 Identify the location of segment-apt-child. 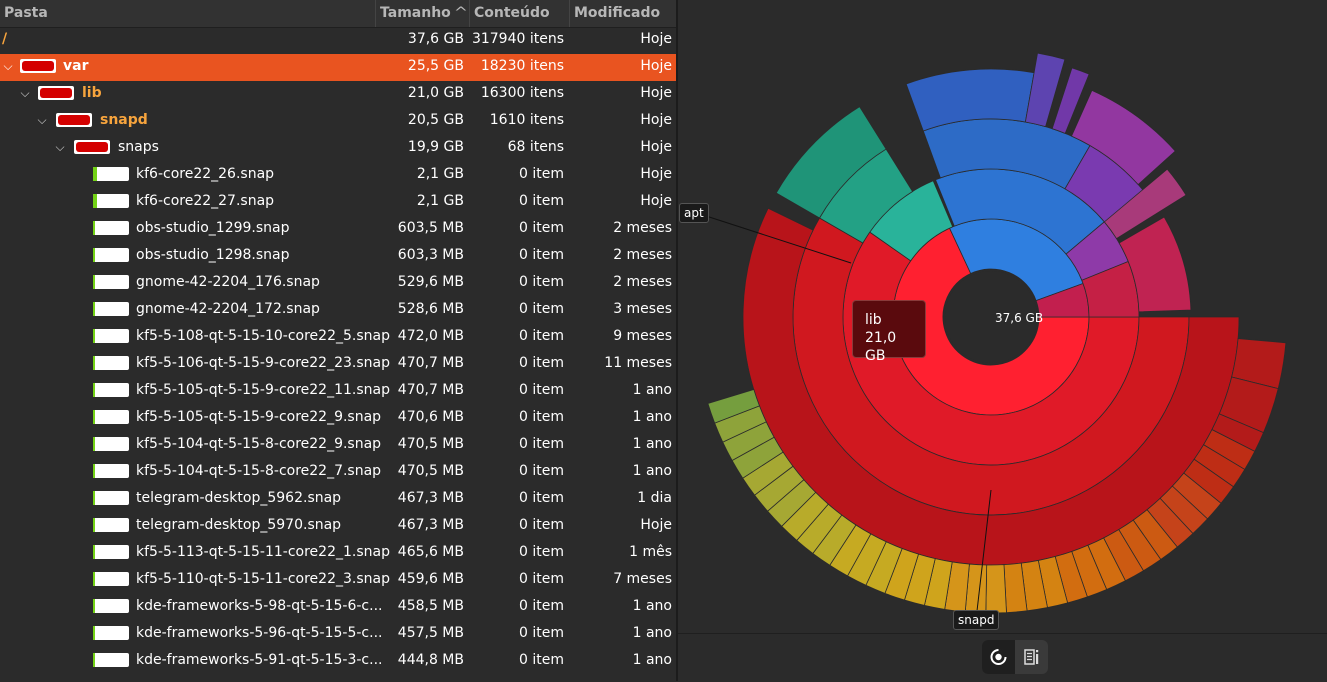
(831, 162).